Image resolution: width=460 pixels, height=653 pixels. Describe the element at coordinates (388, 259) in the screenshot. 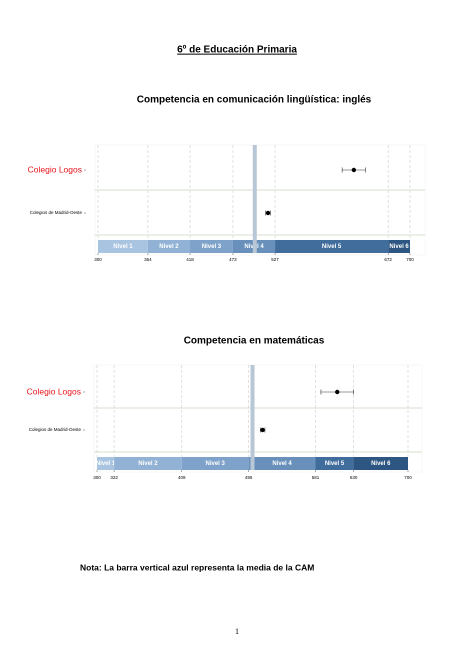

I see `x-tick-label: 672` at that location.